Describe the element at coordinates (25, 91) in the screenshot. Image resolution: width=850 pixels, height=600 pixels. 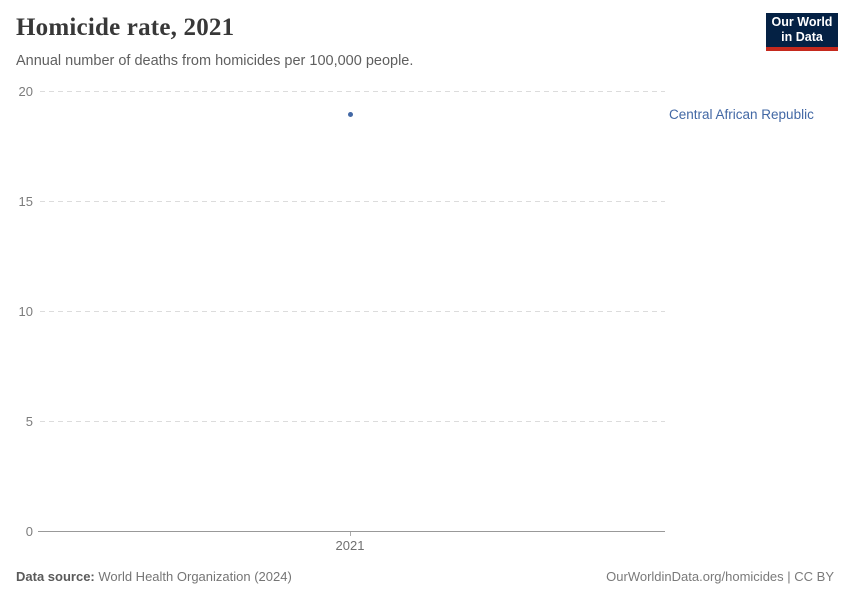
I see `y-axis-tick-20: 20` at that location.